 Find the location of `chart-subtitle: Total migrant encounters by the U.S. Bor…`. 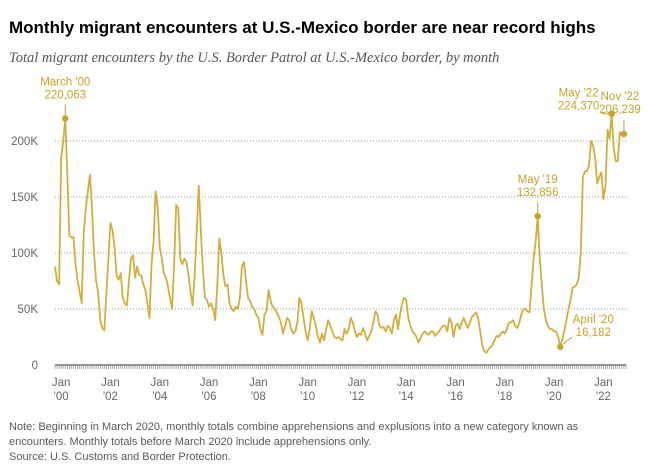

chart-subtitle: Total migrant encounters by the U.S. Bor… is located at coordinates (254, 58).